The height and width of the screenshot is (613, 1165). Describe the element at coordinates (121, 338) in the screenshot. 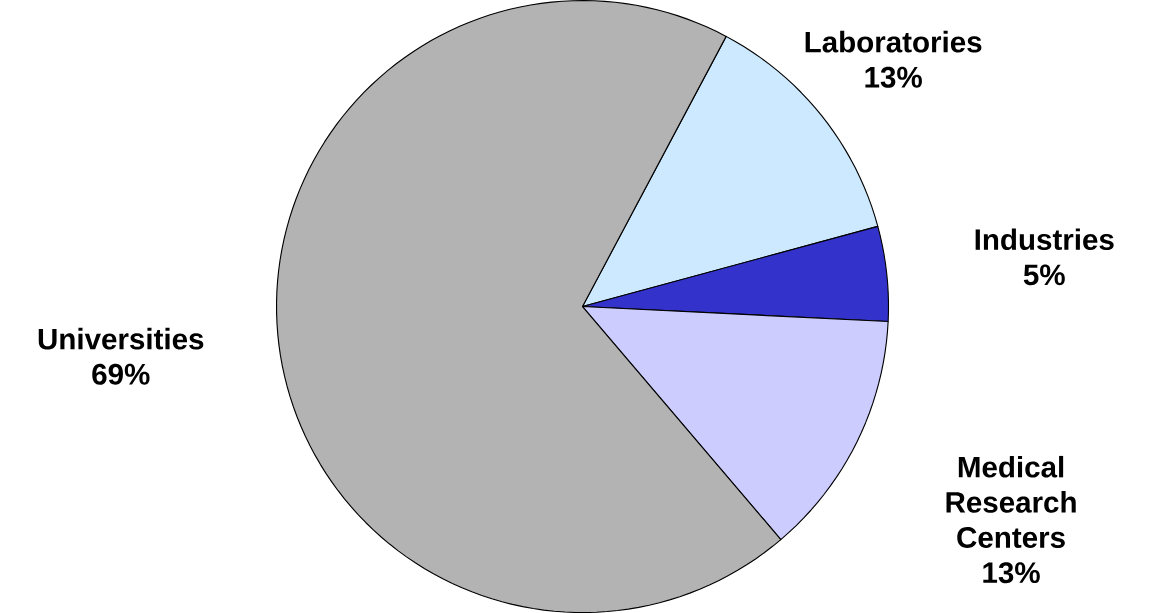

I see `slice-label: Universities` at that location.